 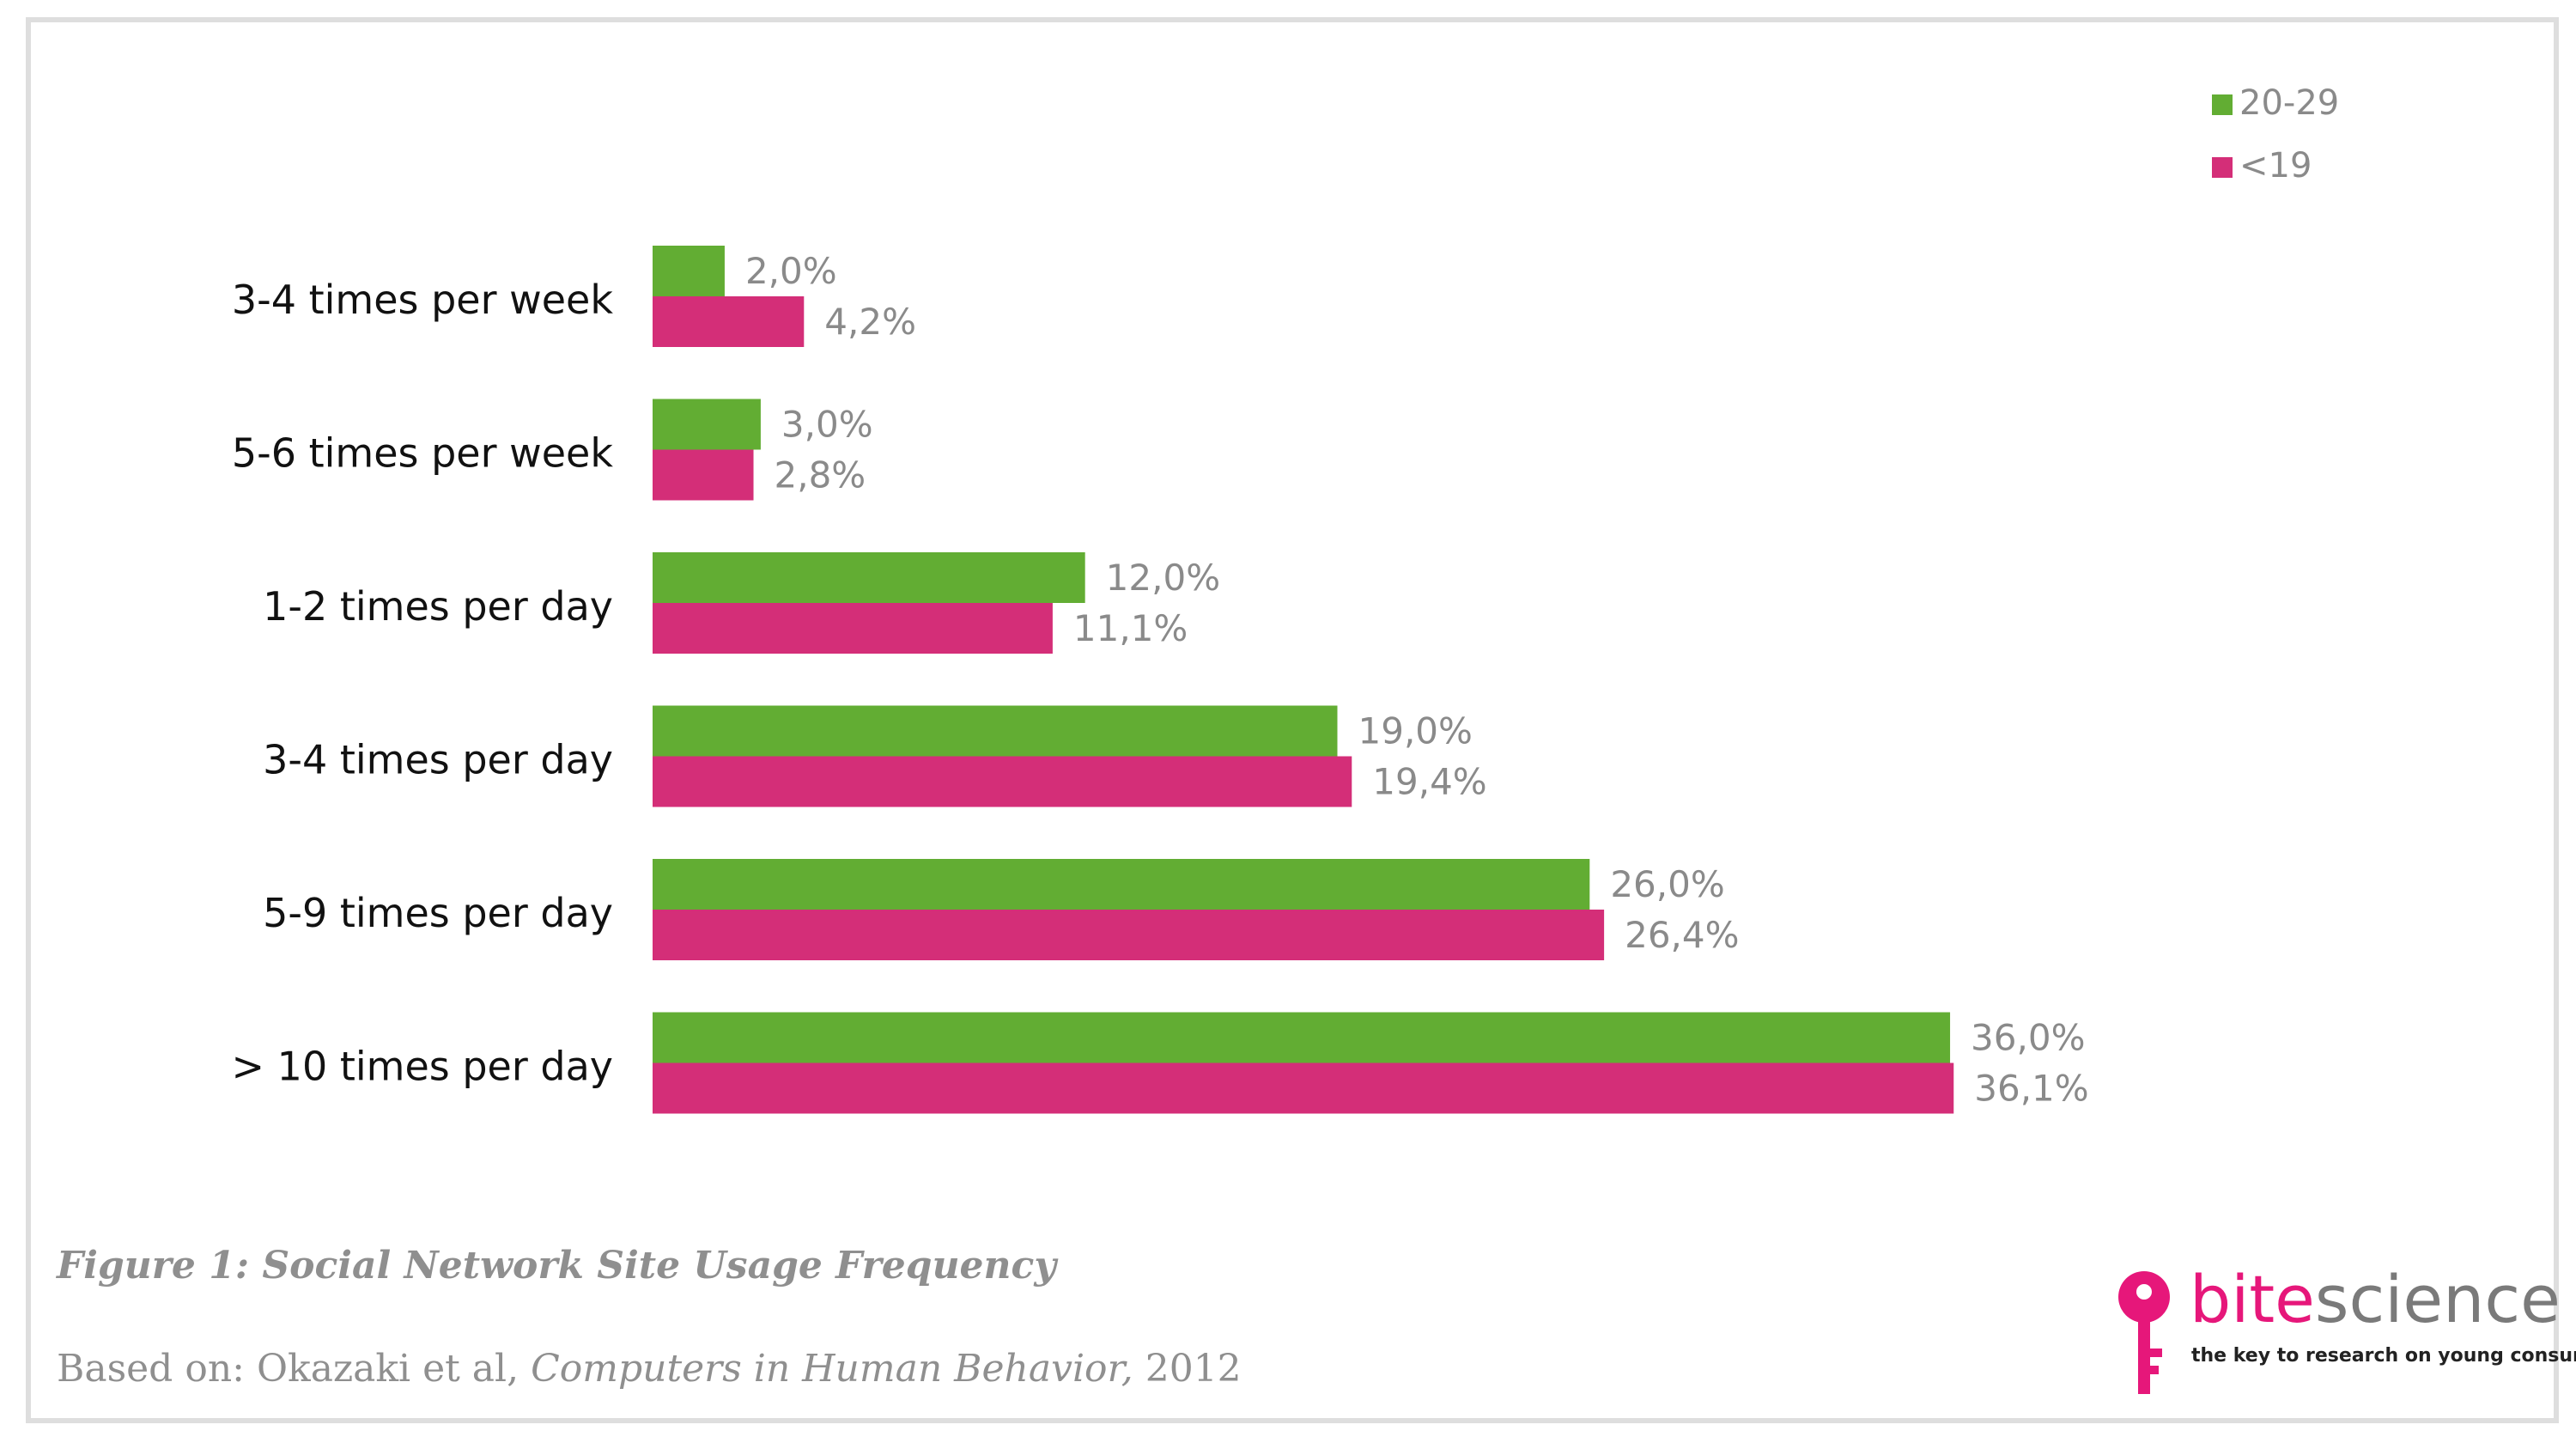 What do you see at coordinates (2289, 103) in the screenshot?
I see `legend-label: 20-29` at bounding box center [2289, 103].